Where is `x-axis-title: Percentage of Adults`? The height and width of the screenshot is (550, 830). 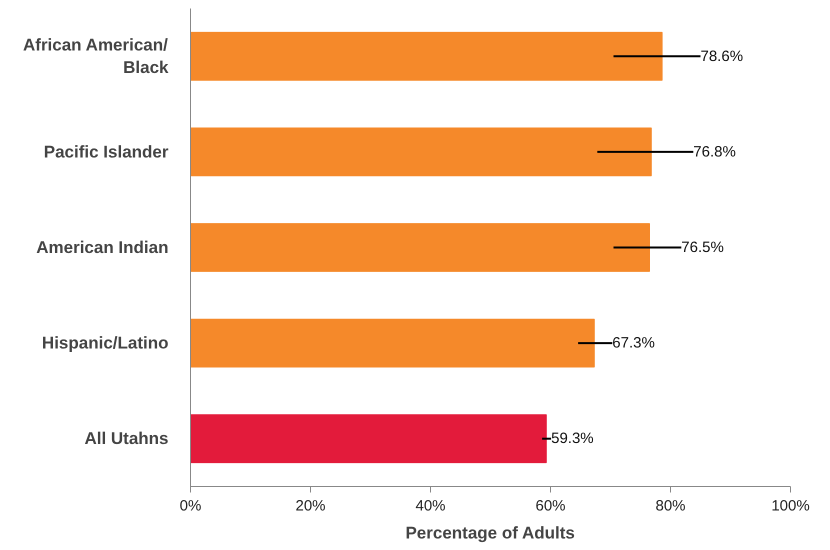 x-axis-title: Percentage of Adults is located at coordinates (490, 533).